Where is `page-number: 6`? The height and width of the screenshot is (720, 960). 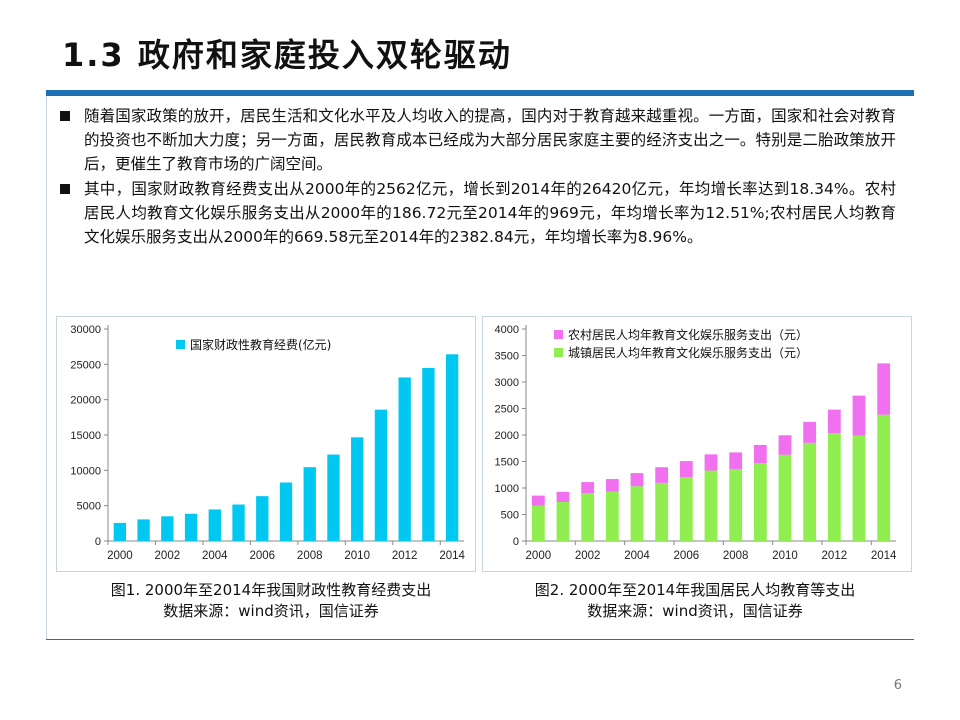
page-number: 6 is located at coordinates (897, 685).